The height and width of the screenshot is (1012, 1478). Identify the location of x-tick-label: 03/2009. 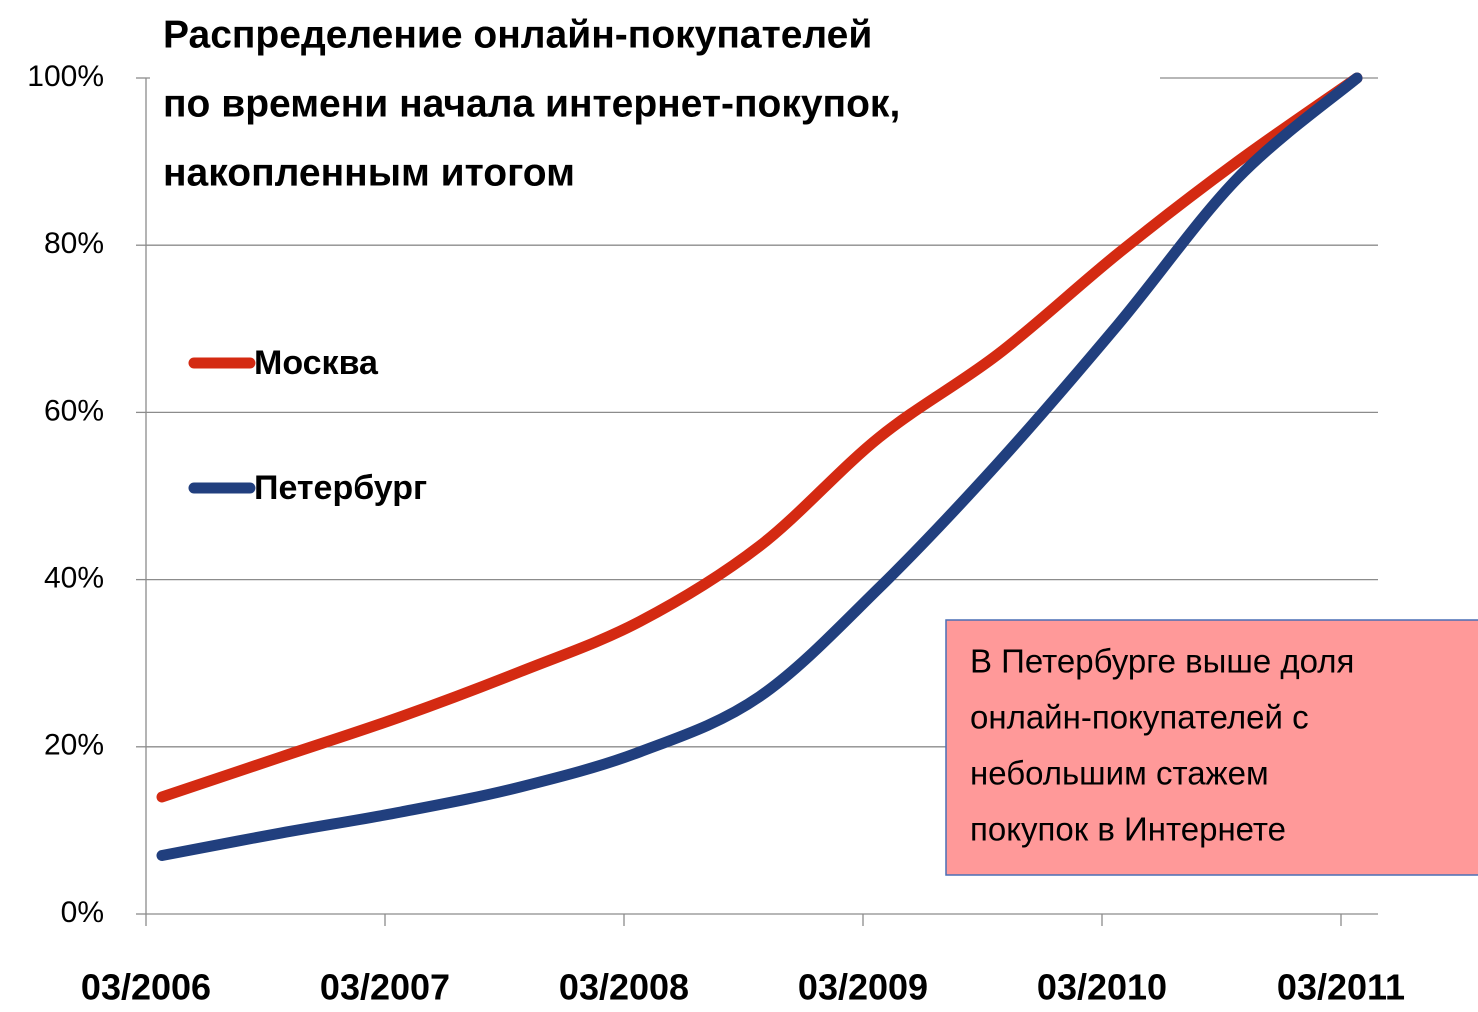
(863, 987).